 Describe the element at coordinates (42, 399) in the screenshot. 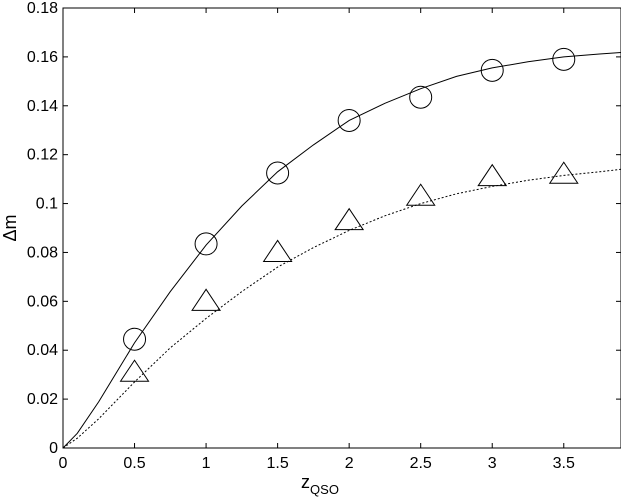

I see `y-tick-label: 0.02` at that location.